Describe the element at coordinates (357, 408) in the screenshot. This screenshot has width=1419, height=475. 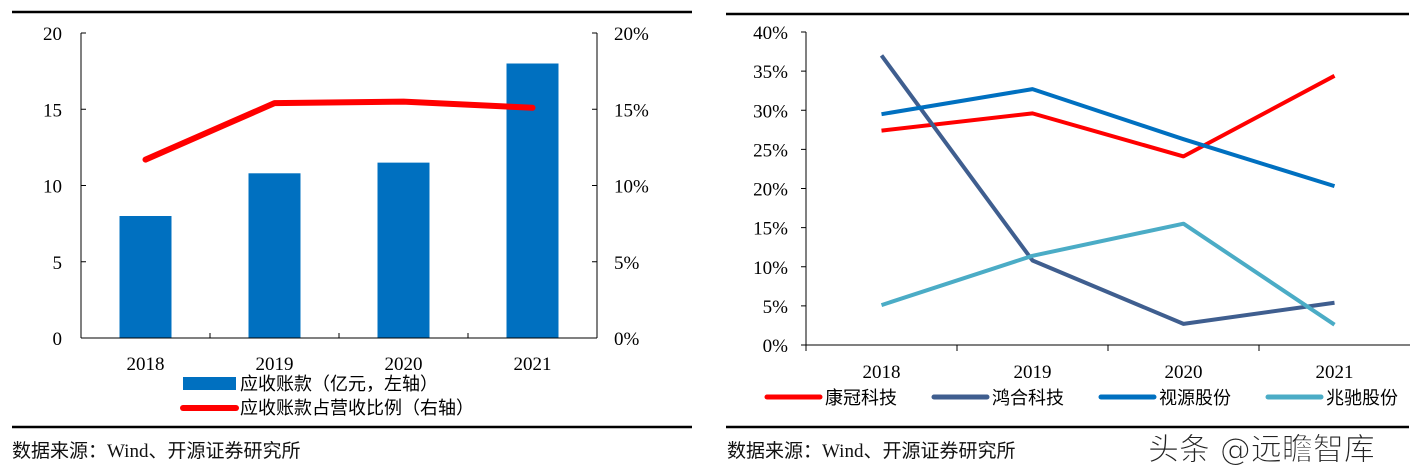
I see `legend-label: 应收账款占营收比例（右轴）` at that location.